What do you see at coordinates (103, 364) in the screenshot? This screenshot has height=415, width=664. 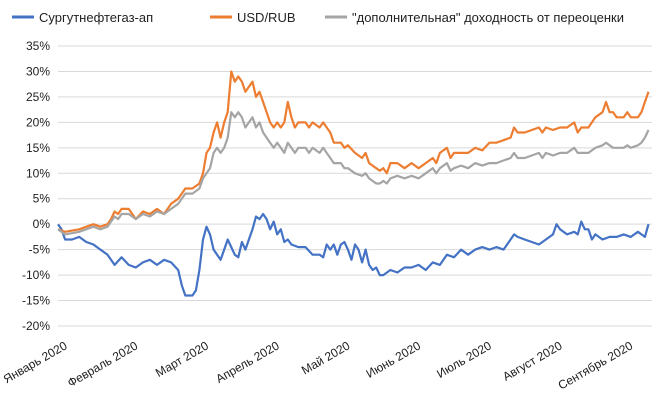 I see `x-tick-label: Февраль 2020` at bounding box center [103, 364].